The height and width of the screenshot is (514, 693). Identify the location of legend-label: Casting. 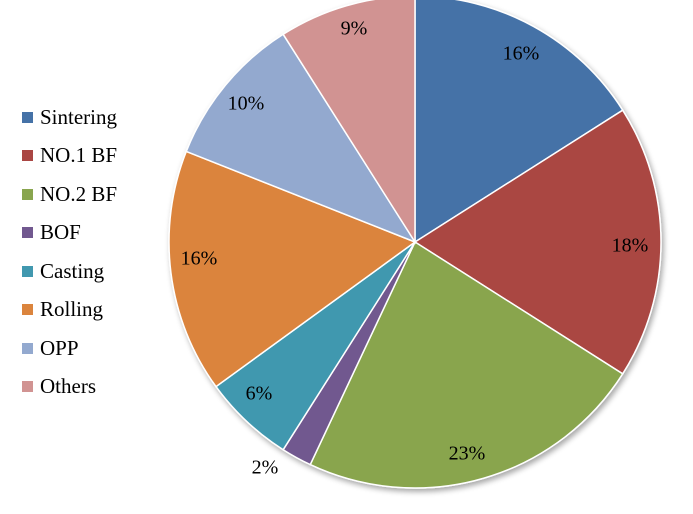
(72, 270).